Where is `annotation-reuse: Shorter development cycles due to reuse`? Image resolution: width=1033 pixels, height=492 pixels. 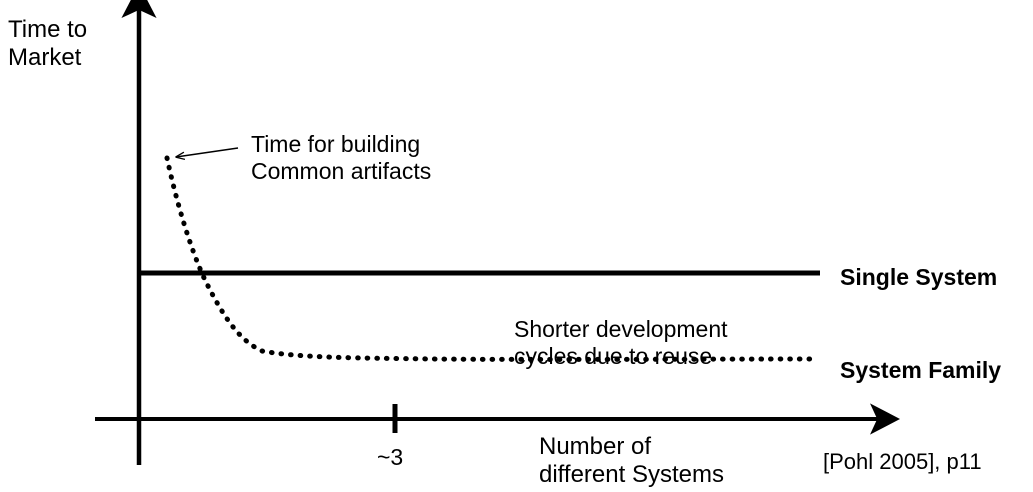 annotation-reuse: Shorter development cycles due to reuse is located at coordinates (621, 343).